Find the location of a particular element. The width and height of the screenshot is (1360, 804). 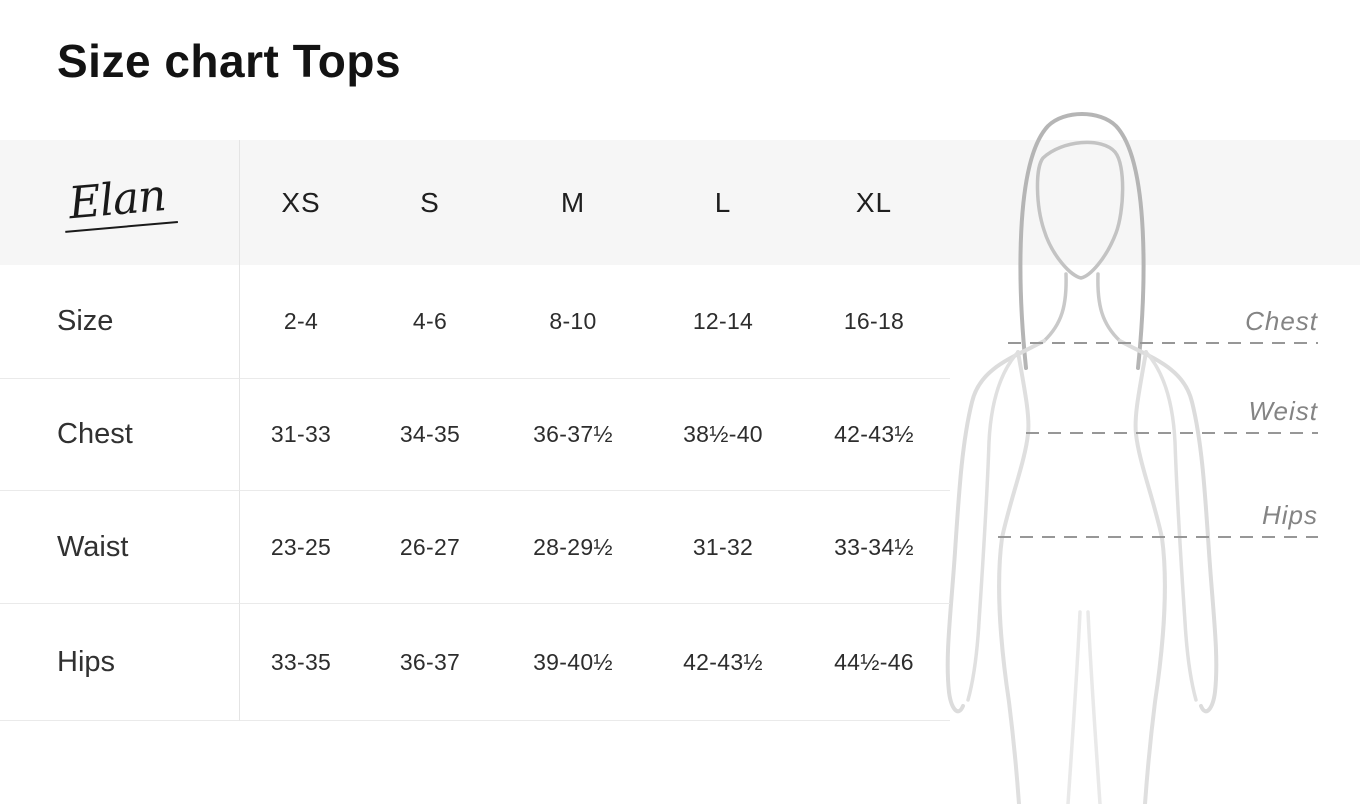

value-size-l: 12-14 is located at coordinates (723, 322).